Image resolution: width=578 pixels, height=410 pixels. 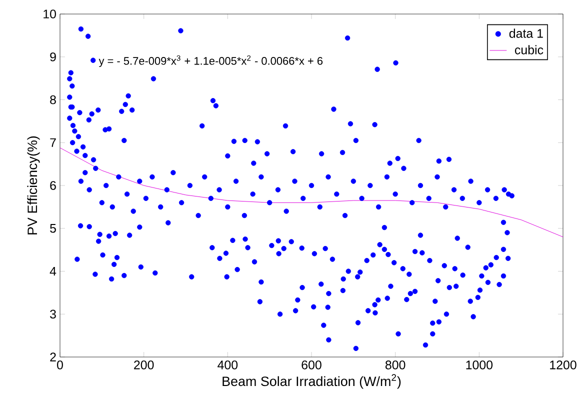 What do you see at coordinates (529, 49) in the screenshot?
I see `legend-label: cubic` at bounding box center [529, 49].